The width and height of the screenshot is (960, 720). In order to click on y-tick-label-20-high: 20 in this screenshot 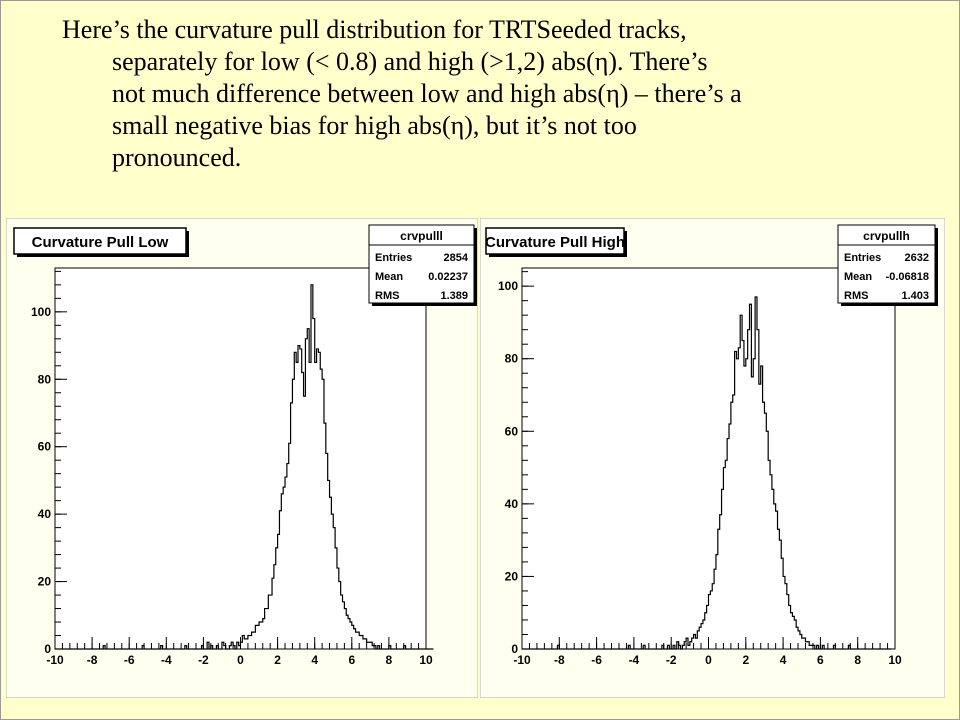, I will do `click(512, 576)`.